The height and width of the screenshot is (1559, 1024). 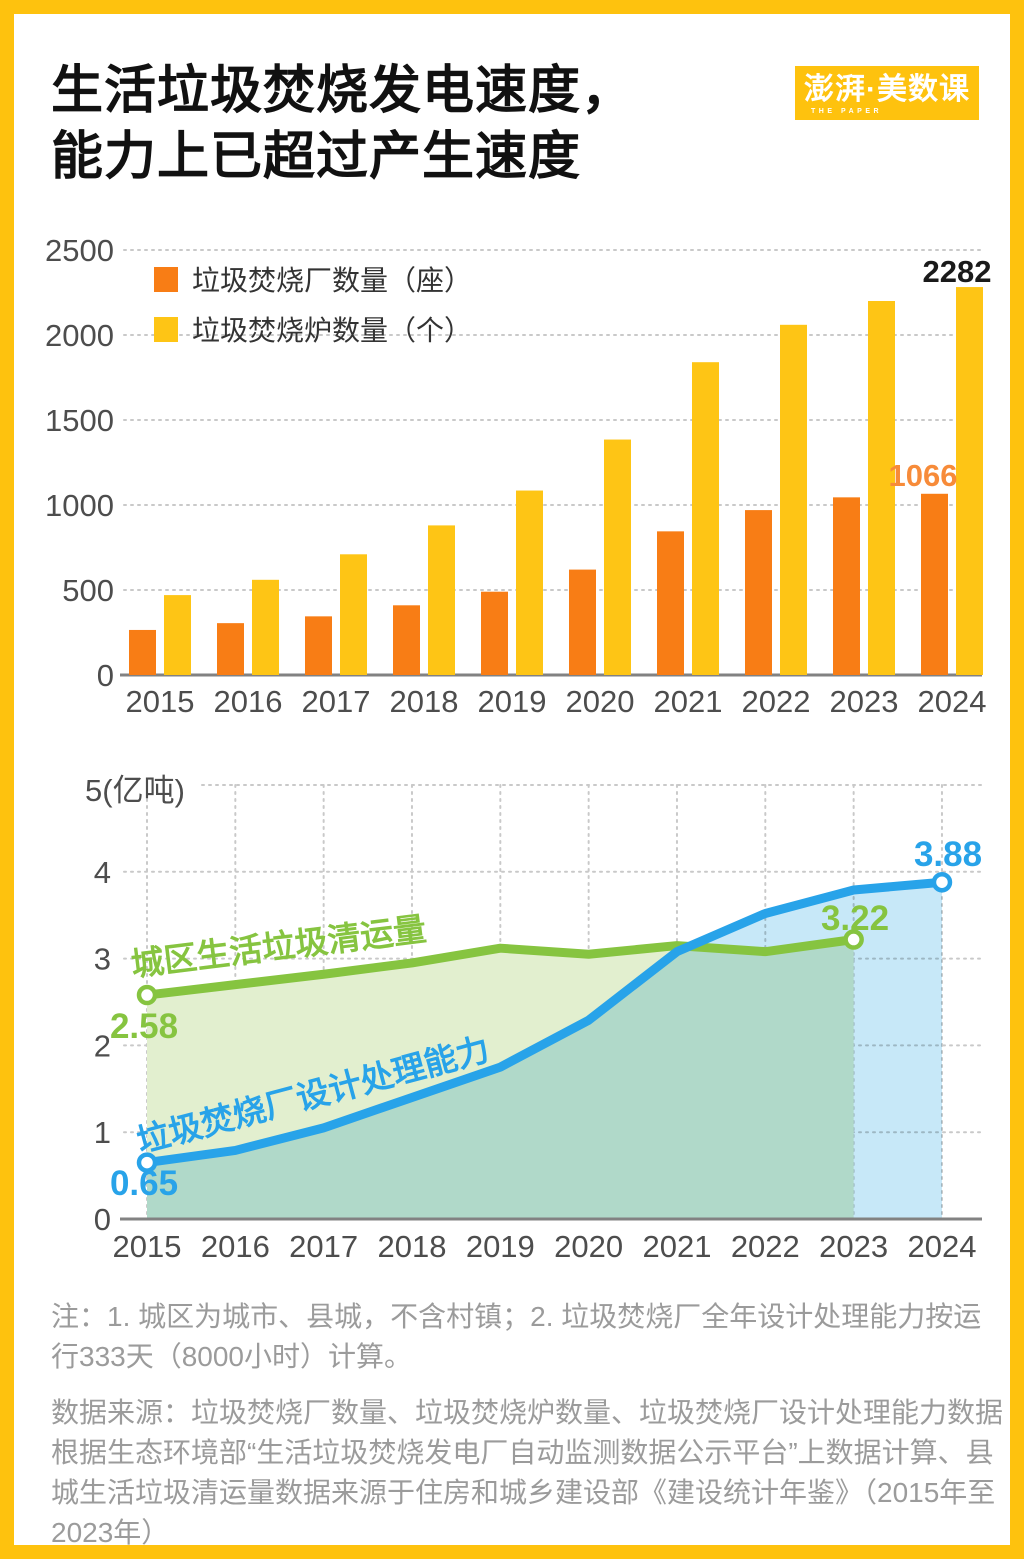 I want to click on bar-furnaces-2021, so click(x=705, y=518).